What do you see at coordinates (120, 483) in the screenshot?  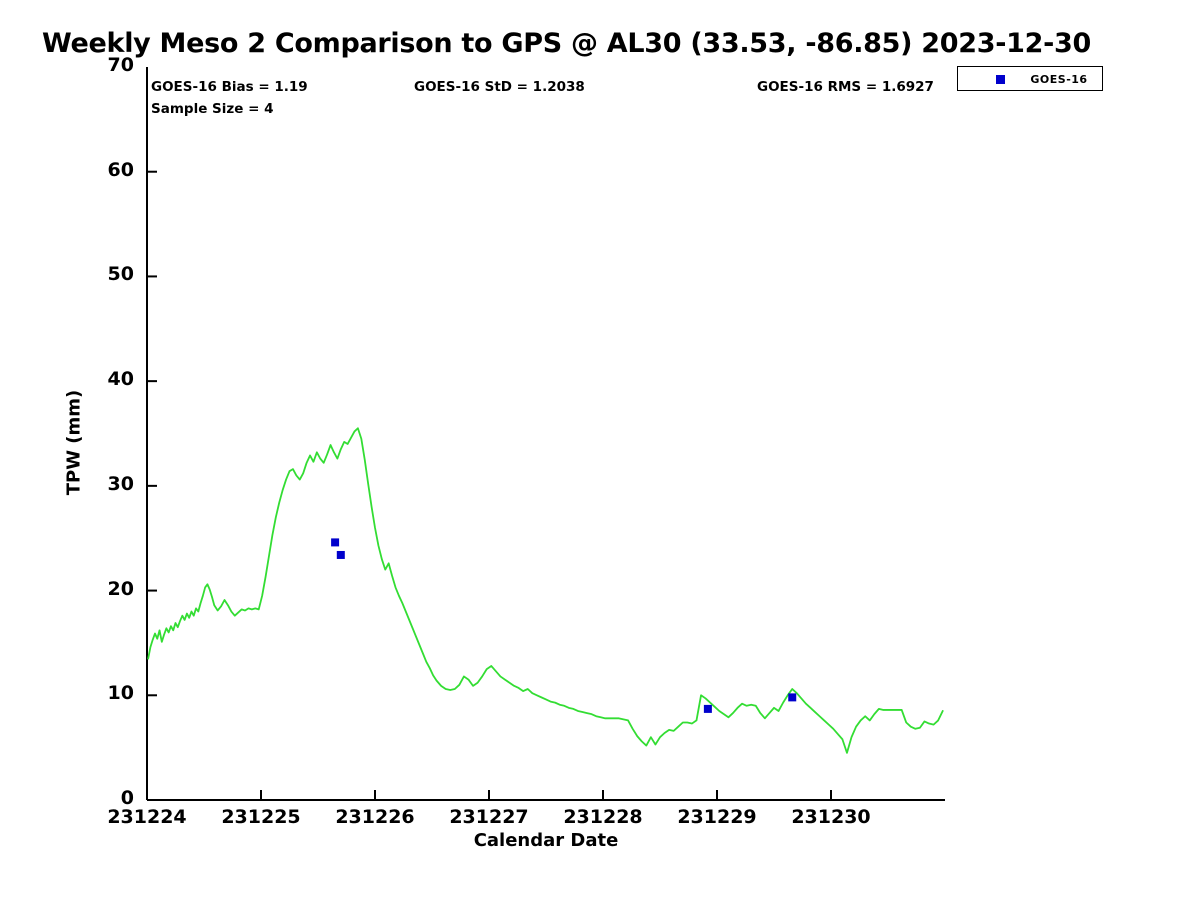 I see `y-tick-label: 30` at bounding box center [120, 483].